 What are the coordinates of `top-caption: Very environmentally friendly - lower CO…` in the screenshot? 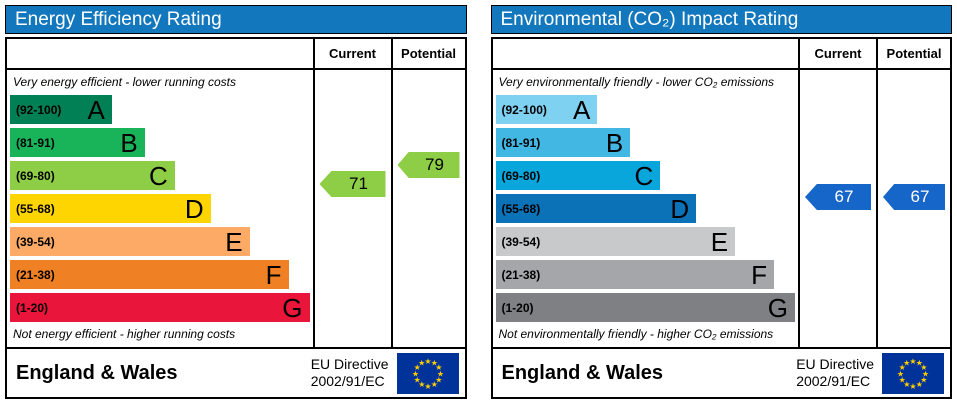 It's located at (636, 82).